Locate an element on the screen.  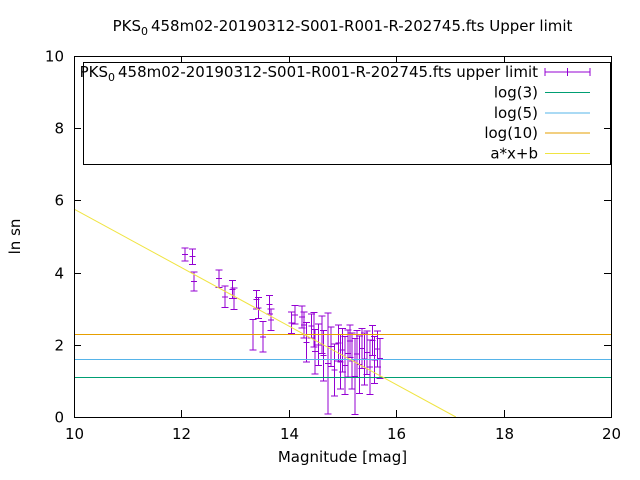
legend-entry: log(5) is located at coordinates (542, 113).